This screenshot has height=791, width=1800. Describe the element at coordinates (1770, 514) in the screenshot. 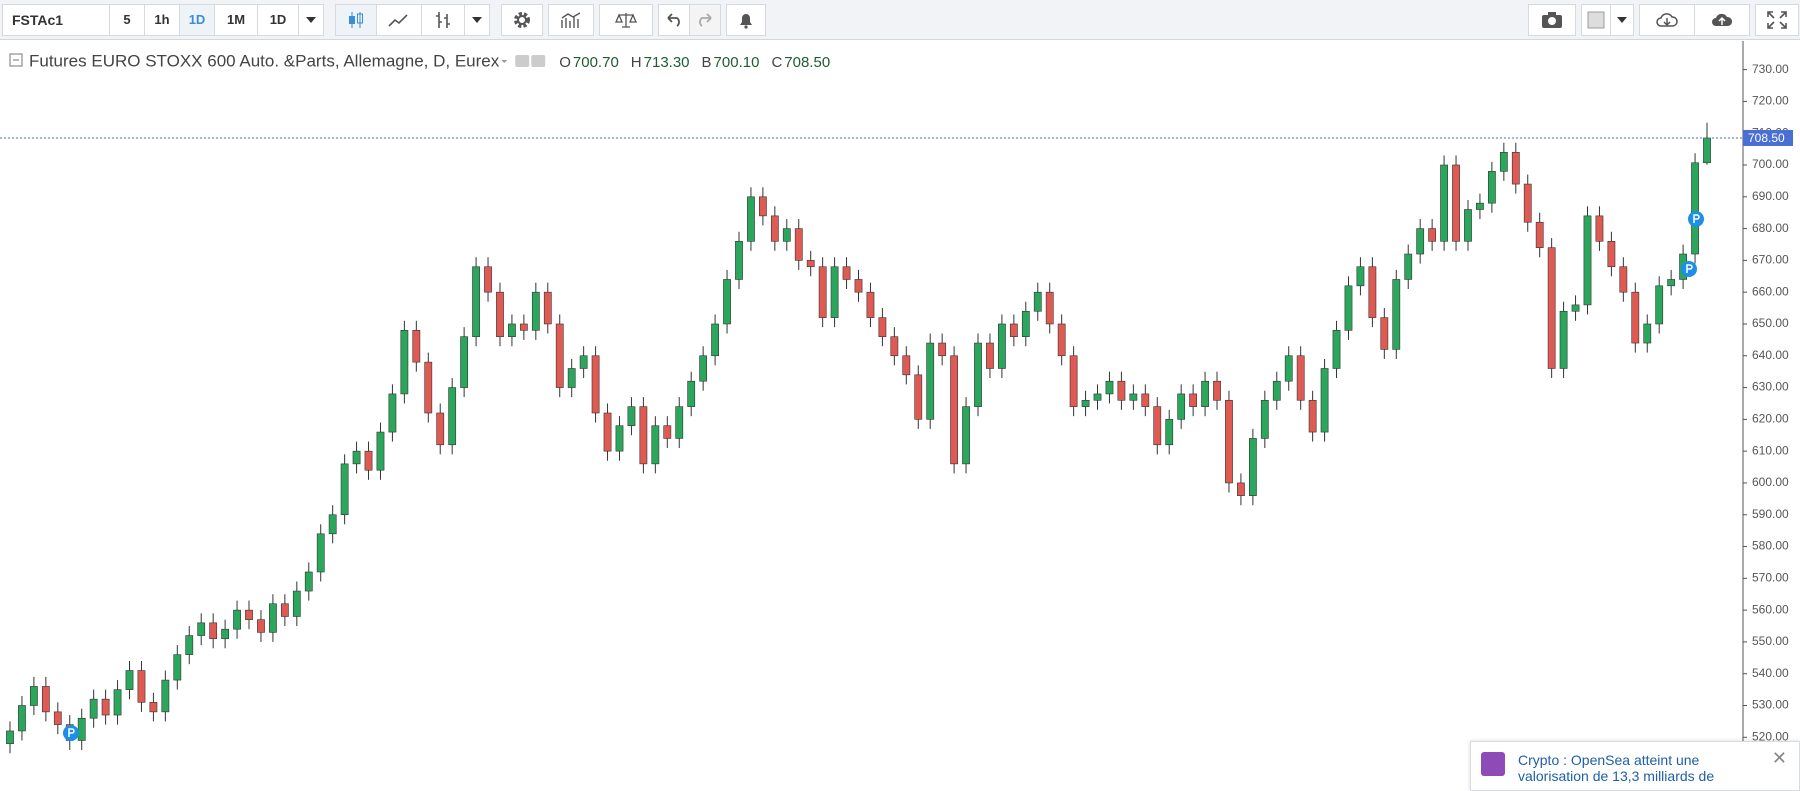

I see `y-tick-label: 590.00` at that location.